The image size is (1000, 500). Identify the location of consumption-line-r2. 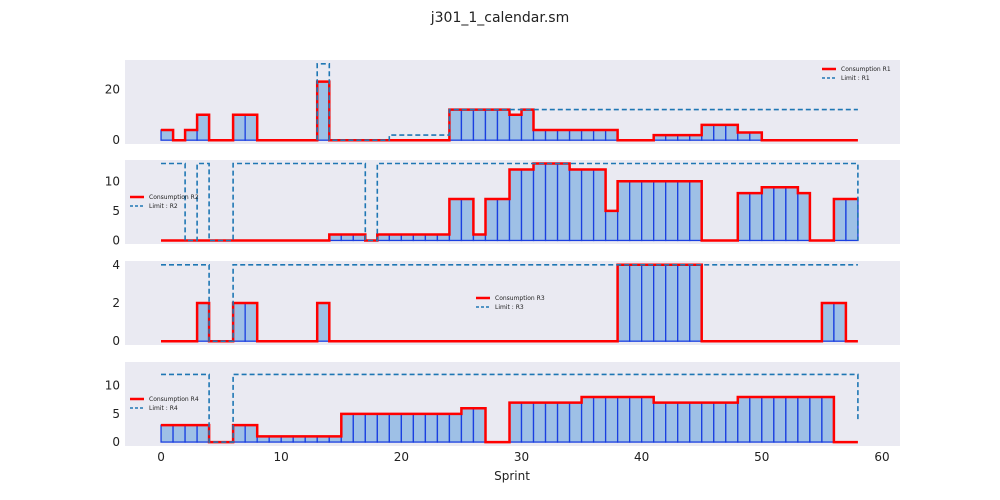
(509, 202).